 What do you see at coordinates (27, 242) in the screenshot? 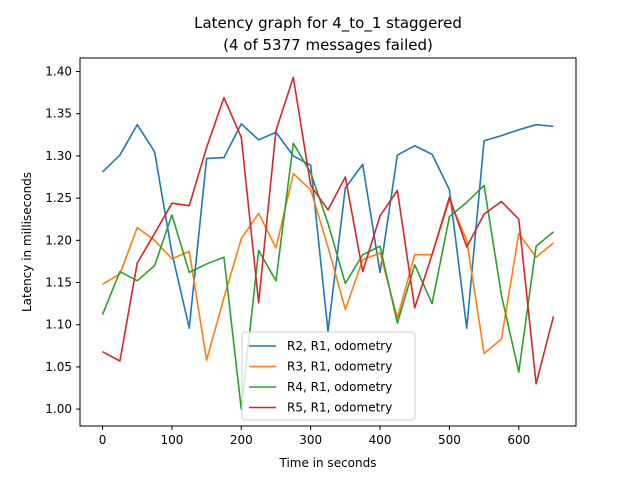
I see `y-axis-label: Latency in milliseconds` at bounding box center [27, 242].